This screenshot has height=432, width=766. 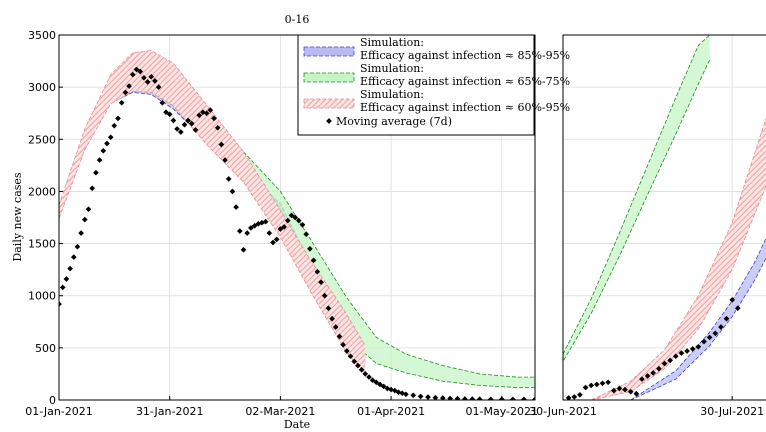 What do you see at coordinates (280, 411) in the screenshot?
I see `x-tick-label: 02-Mar-2021` at bounding box center [280, 411].